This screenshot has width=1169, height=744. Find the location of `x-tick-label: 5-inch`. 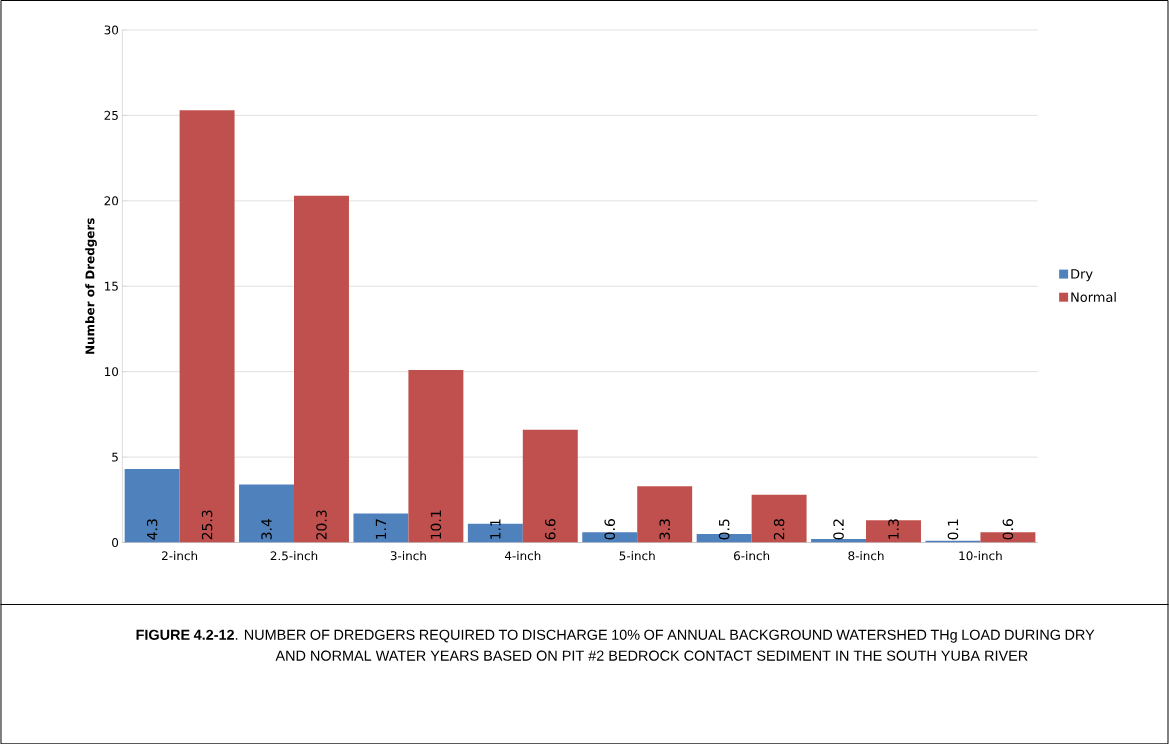

x-tick-label: 5-inch is located at coordinates (637, 555).